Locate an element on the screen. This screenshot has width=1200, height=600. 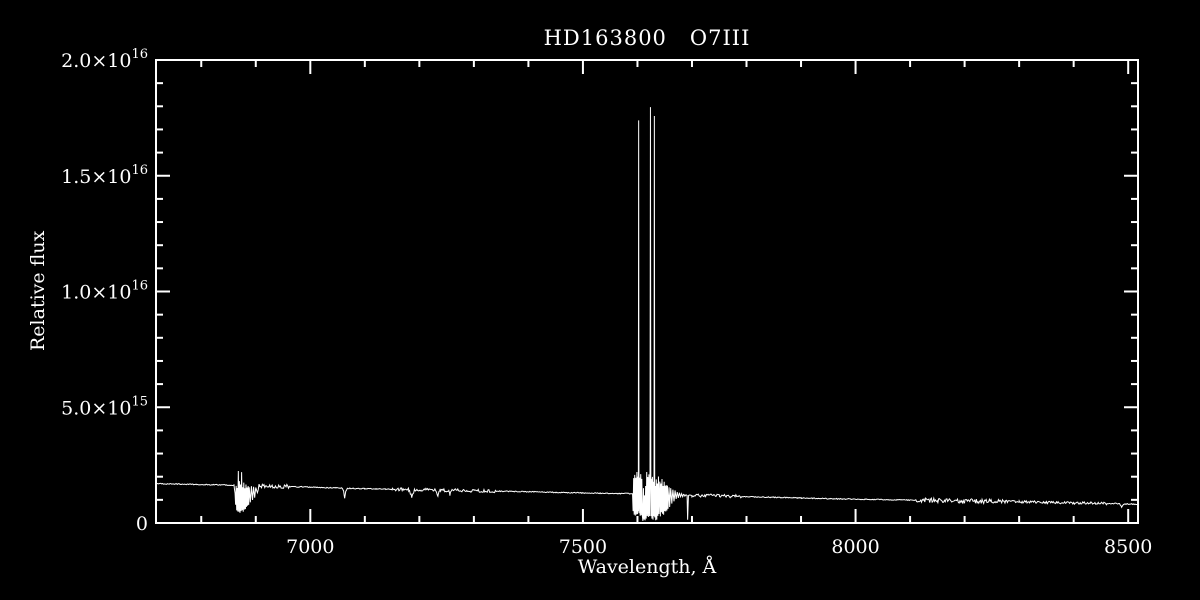
y-axis-label: Relative flux is located at coordinates (38, 290).